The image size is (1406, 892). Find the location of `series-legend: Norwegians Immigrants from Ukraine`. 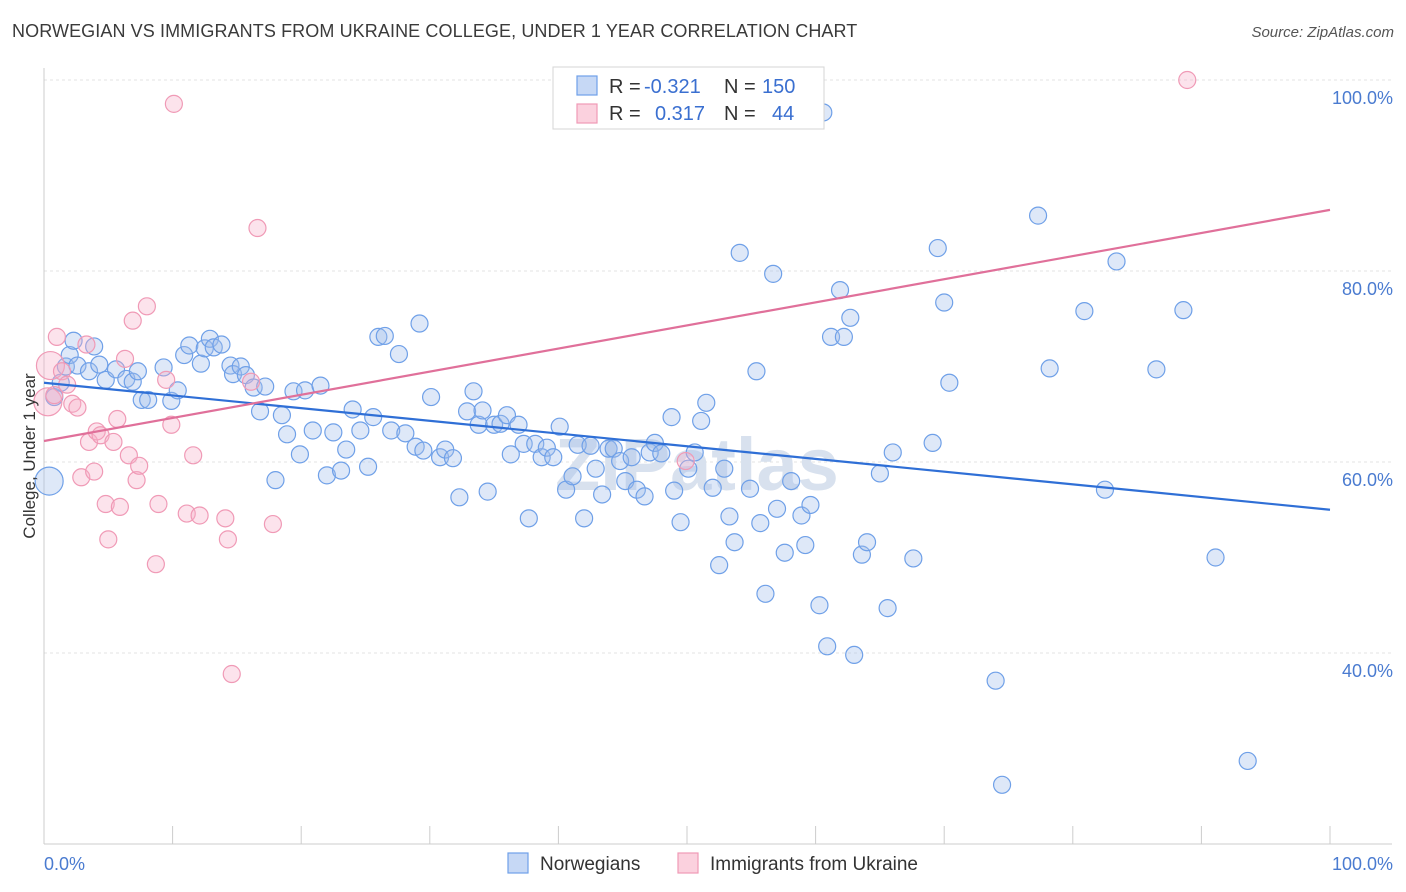

series-legend: Norwegians Immigrants from Ukraine is located at coordinates (712, 863).